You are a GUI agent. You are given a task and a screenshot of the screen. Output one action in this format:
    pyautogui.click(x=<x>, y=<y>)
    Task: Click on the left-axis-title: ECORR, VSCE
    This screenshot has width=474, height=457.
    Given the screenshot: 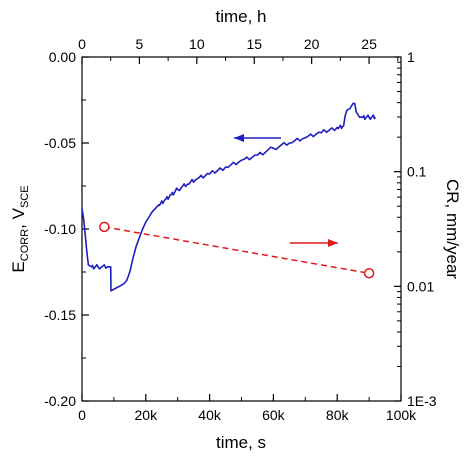 What is the action you would take?
    pyautogui.click(x=20, y=228)
    